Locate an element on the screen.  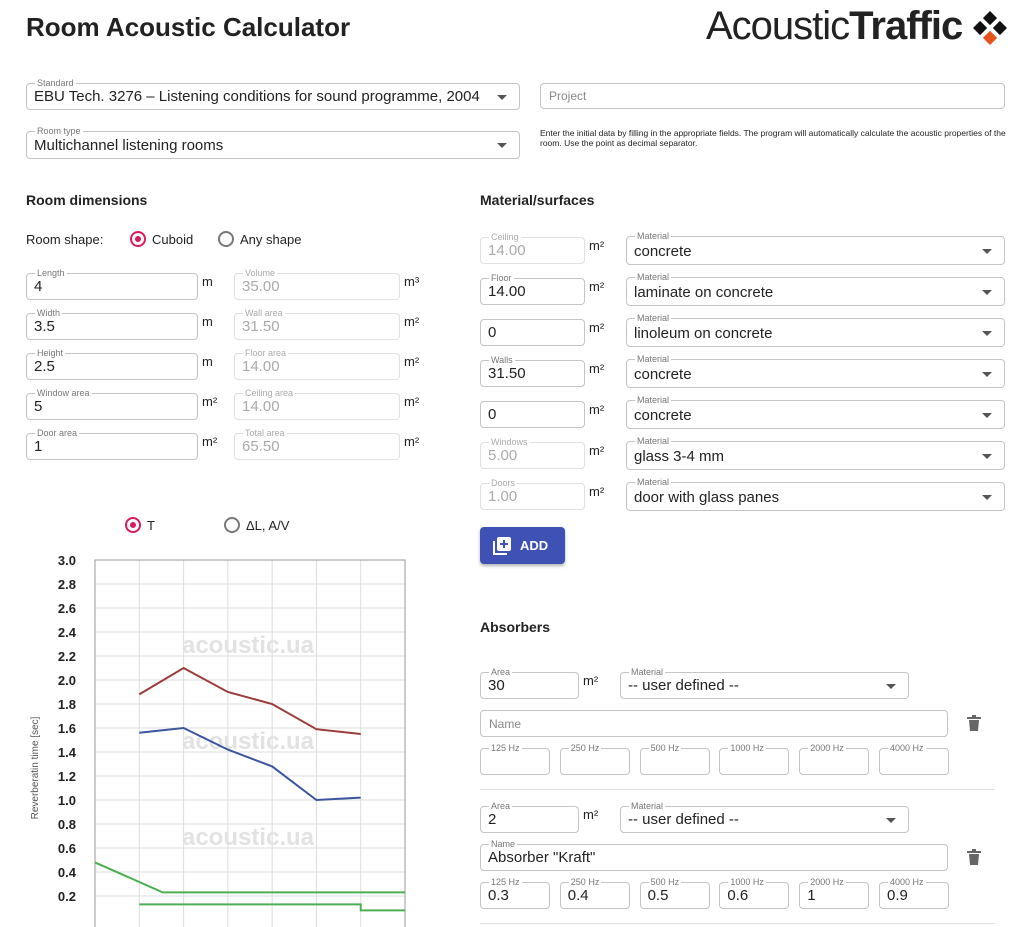
text-field: 2000 Hz 1 is located at coordinates (834, 893).